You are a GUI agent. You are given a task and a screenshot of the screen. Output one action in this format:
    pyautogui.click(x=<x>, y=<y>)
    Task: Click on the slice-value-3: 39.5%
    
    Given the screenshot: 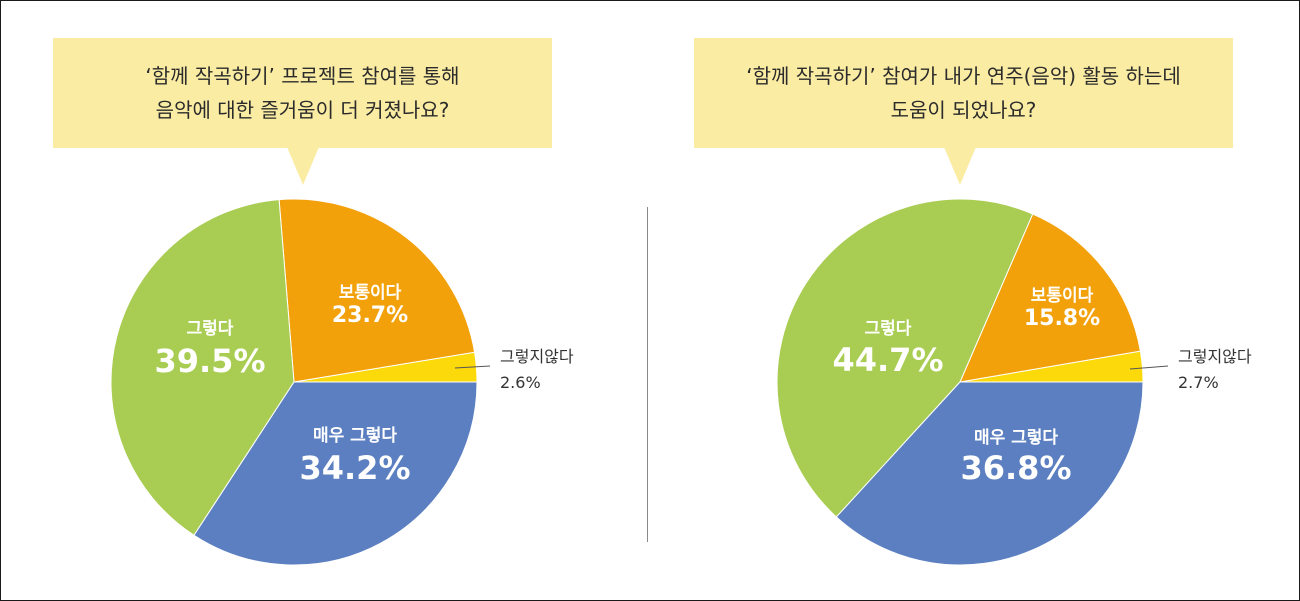 What is the action you would take?
    pyautogui.click(x=209, y=361)
    